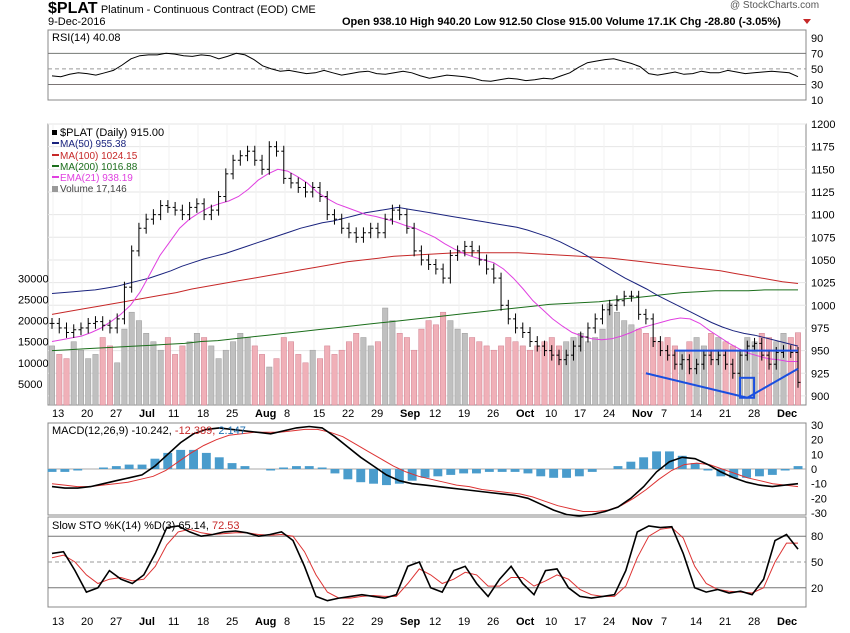 The height and width of the screenshot is (633, 850). Describe the element at coordinates (93, 144) in the screenshot. I see `ma50-legend: MA(50) 955.38` at that location.